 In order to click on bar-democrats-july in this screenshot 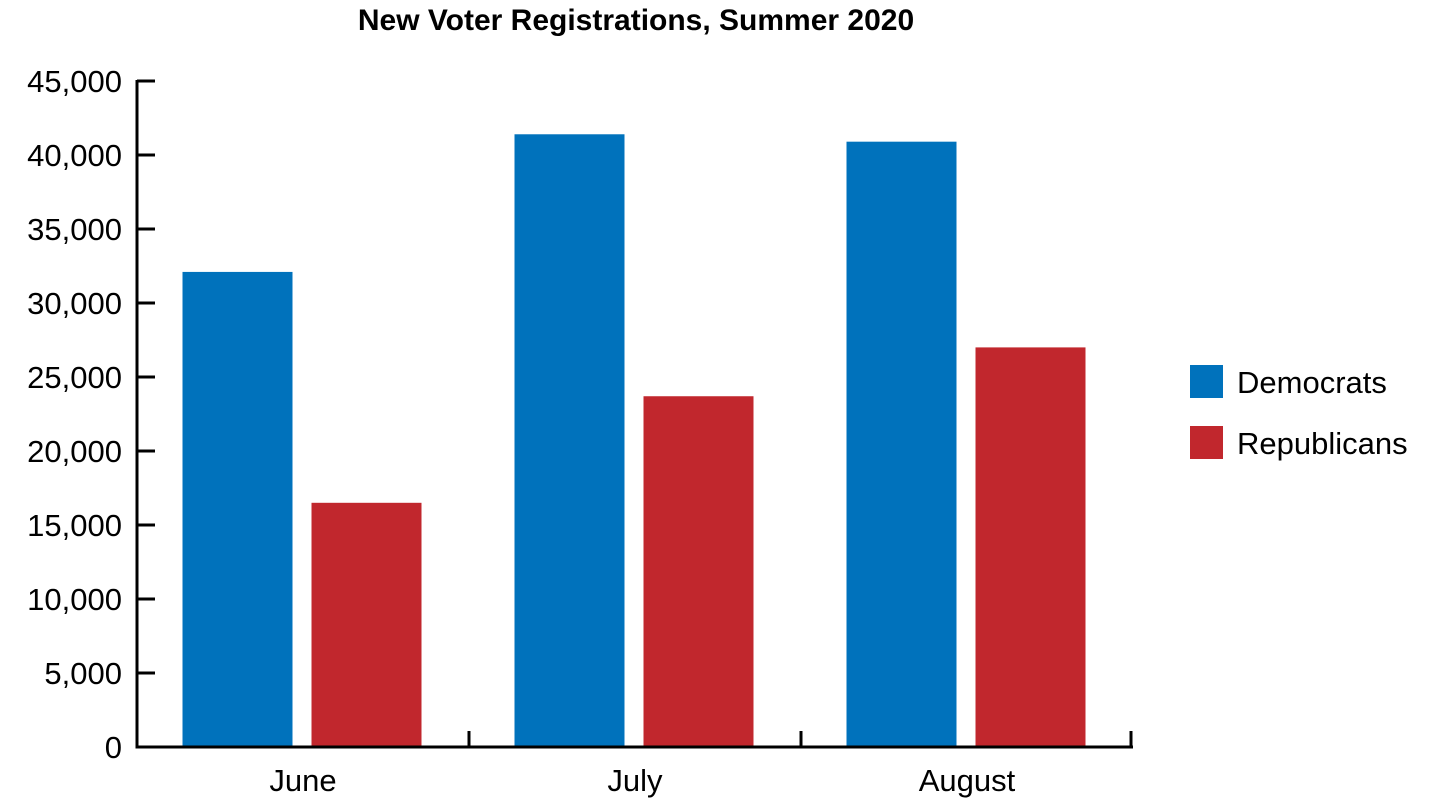, I will do `click(569, 440)`.